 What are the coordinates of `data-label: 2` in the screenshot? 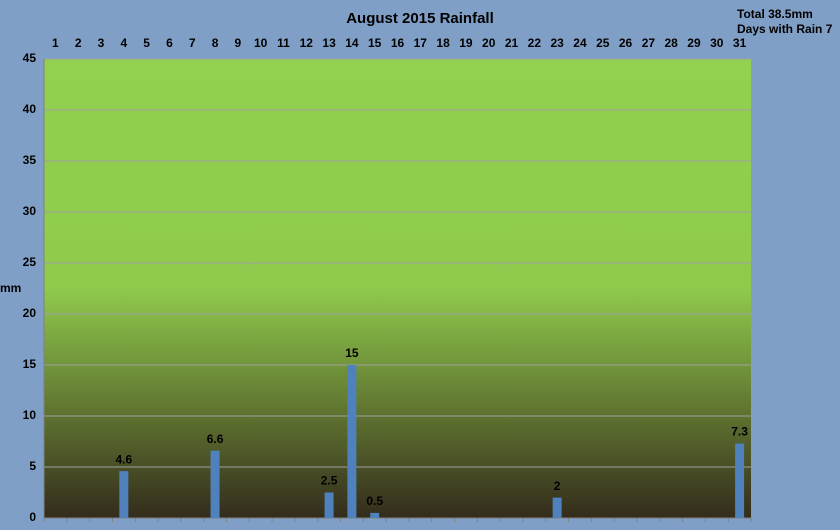 It's located at (557, 486).